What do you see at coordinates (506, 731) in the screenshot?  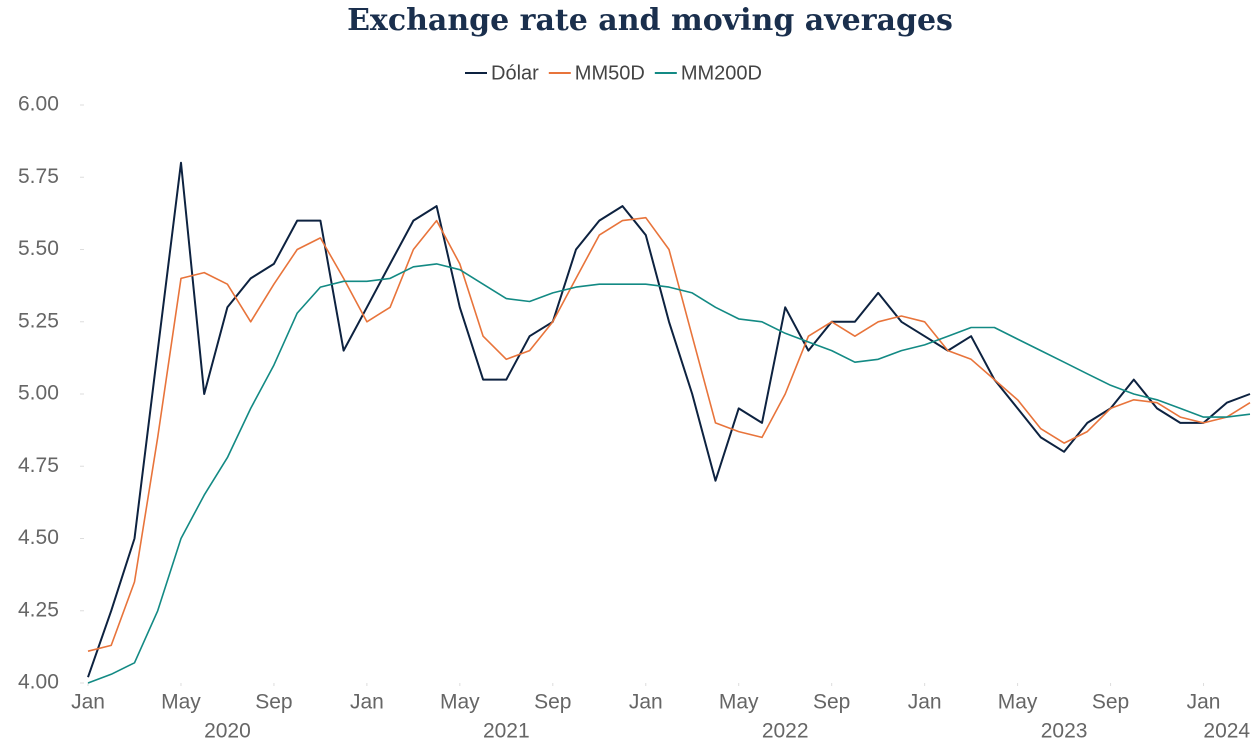 I see `year-label: 2021` at bounding box center [506, 731].